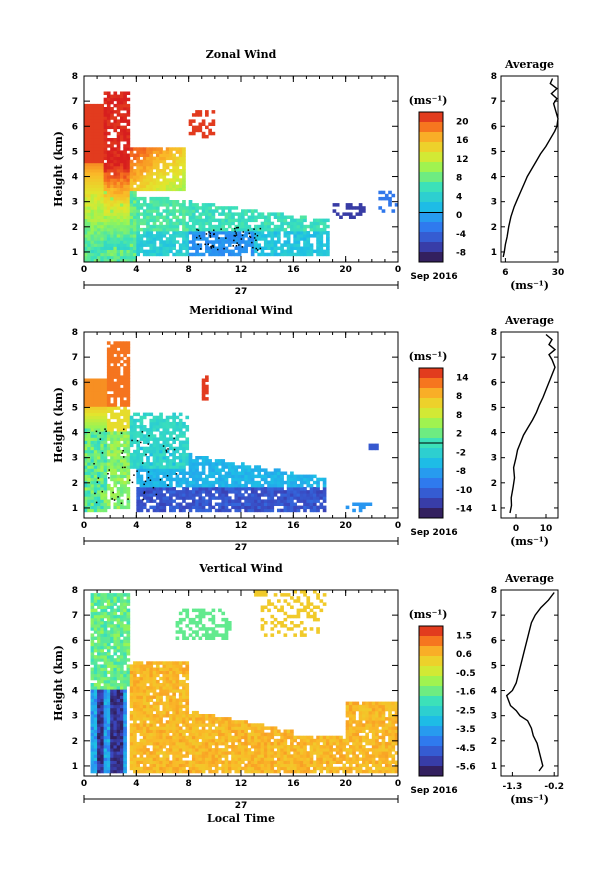 The width and height of the screenshot is (615, 873). Describe the element at coordinates (84, 270) in the screenshot. I see `x-tick-label: 0` at that location.